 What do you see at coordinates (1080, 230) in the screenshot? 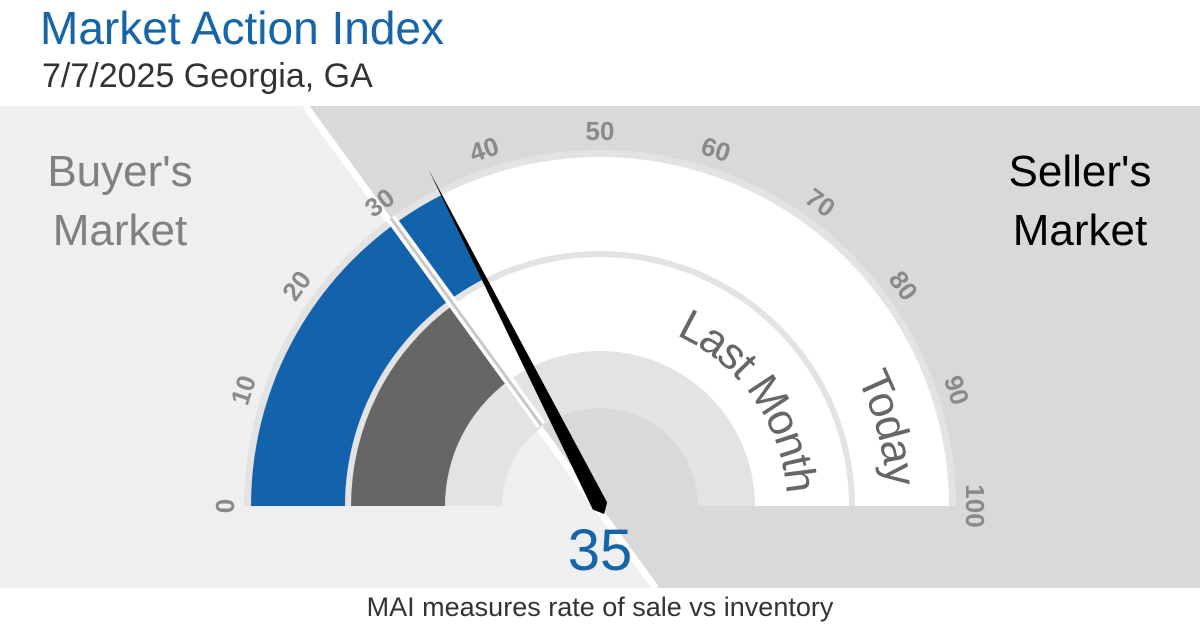
I see `sellers-market-label-line2: Market` at bounding box center [1080, 230].